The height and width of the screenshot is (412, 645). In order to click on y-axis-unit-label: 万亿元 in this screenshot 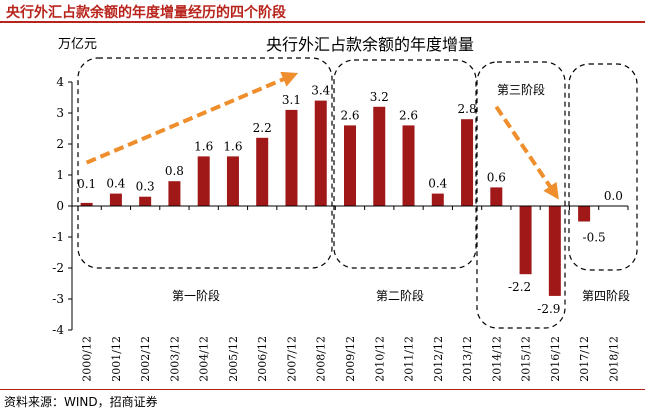, I will do `click(77, 44)`.